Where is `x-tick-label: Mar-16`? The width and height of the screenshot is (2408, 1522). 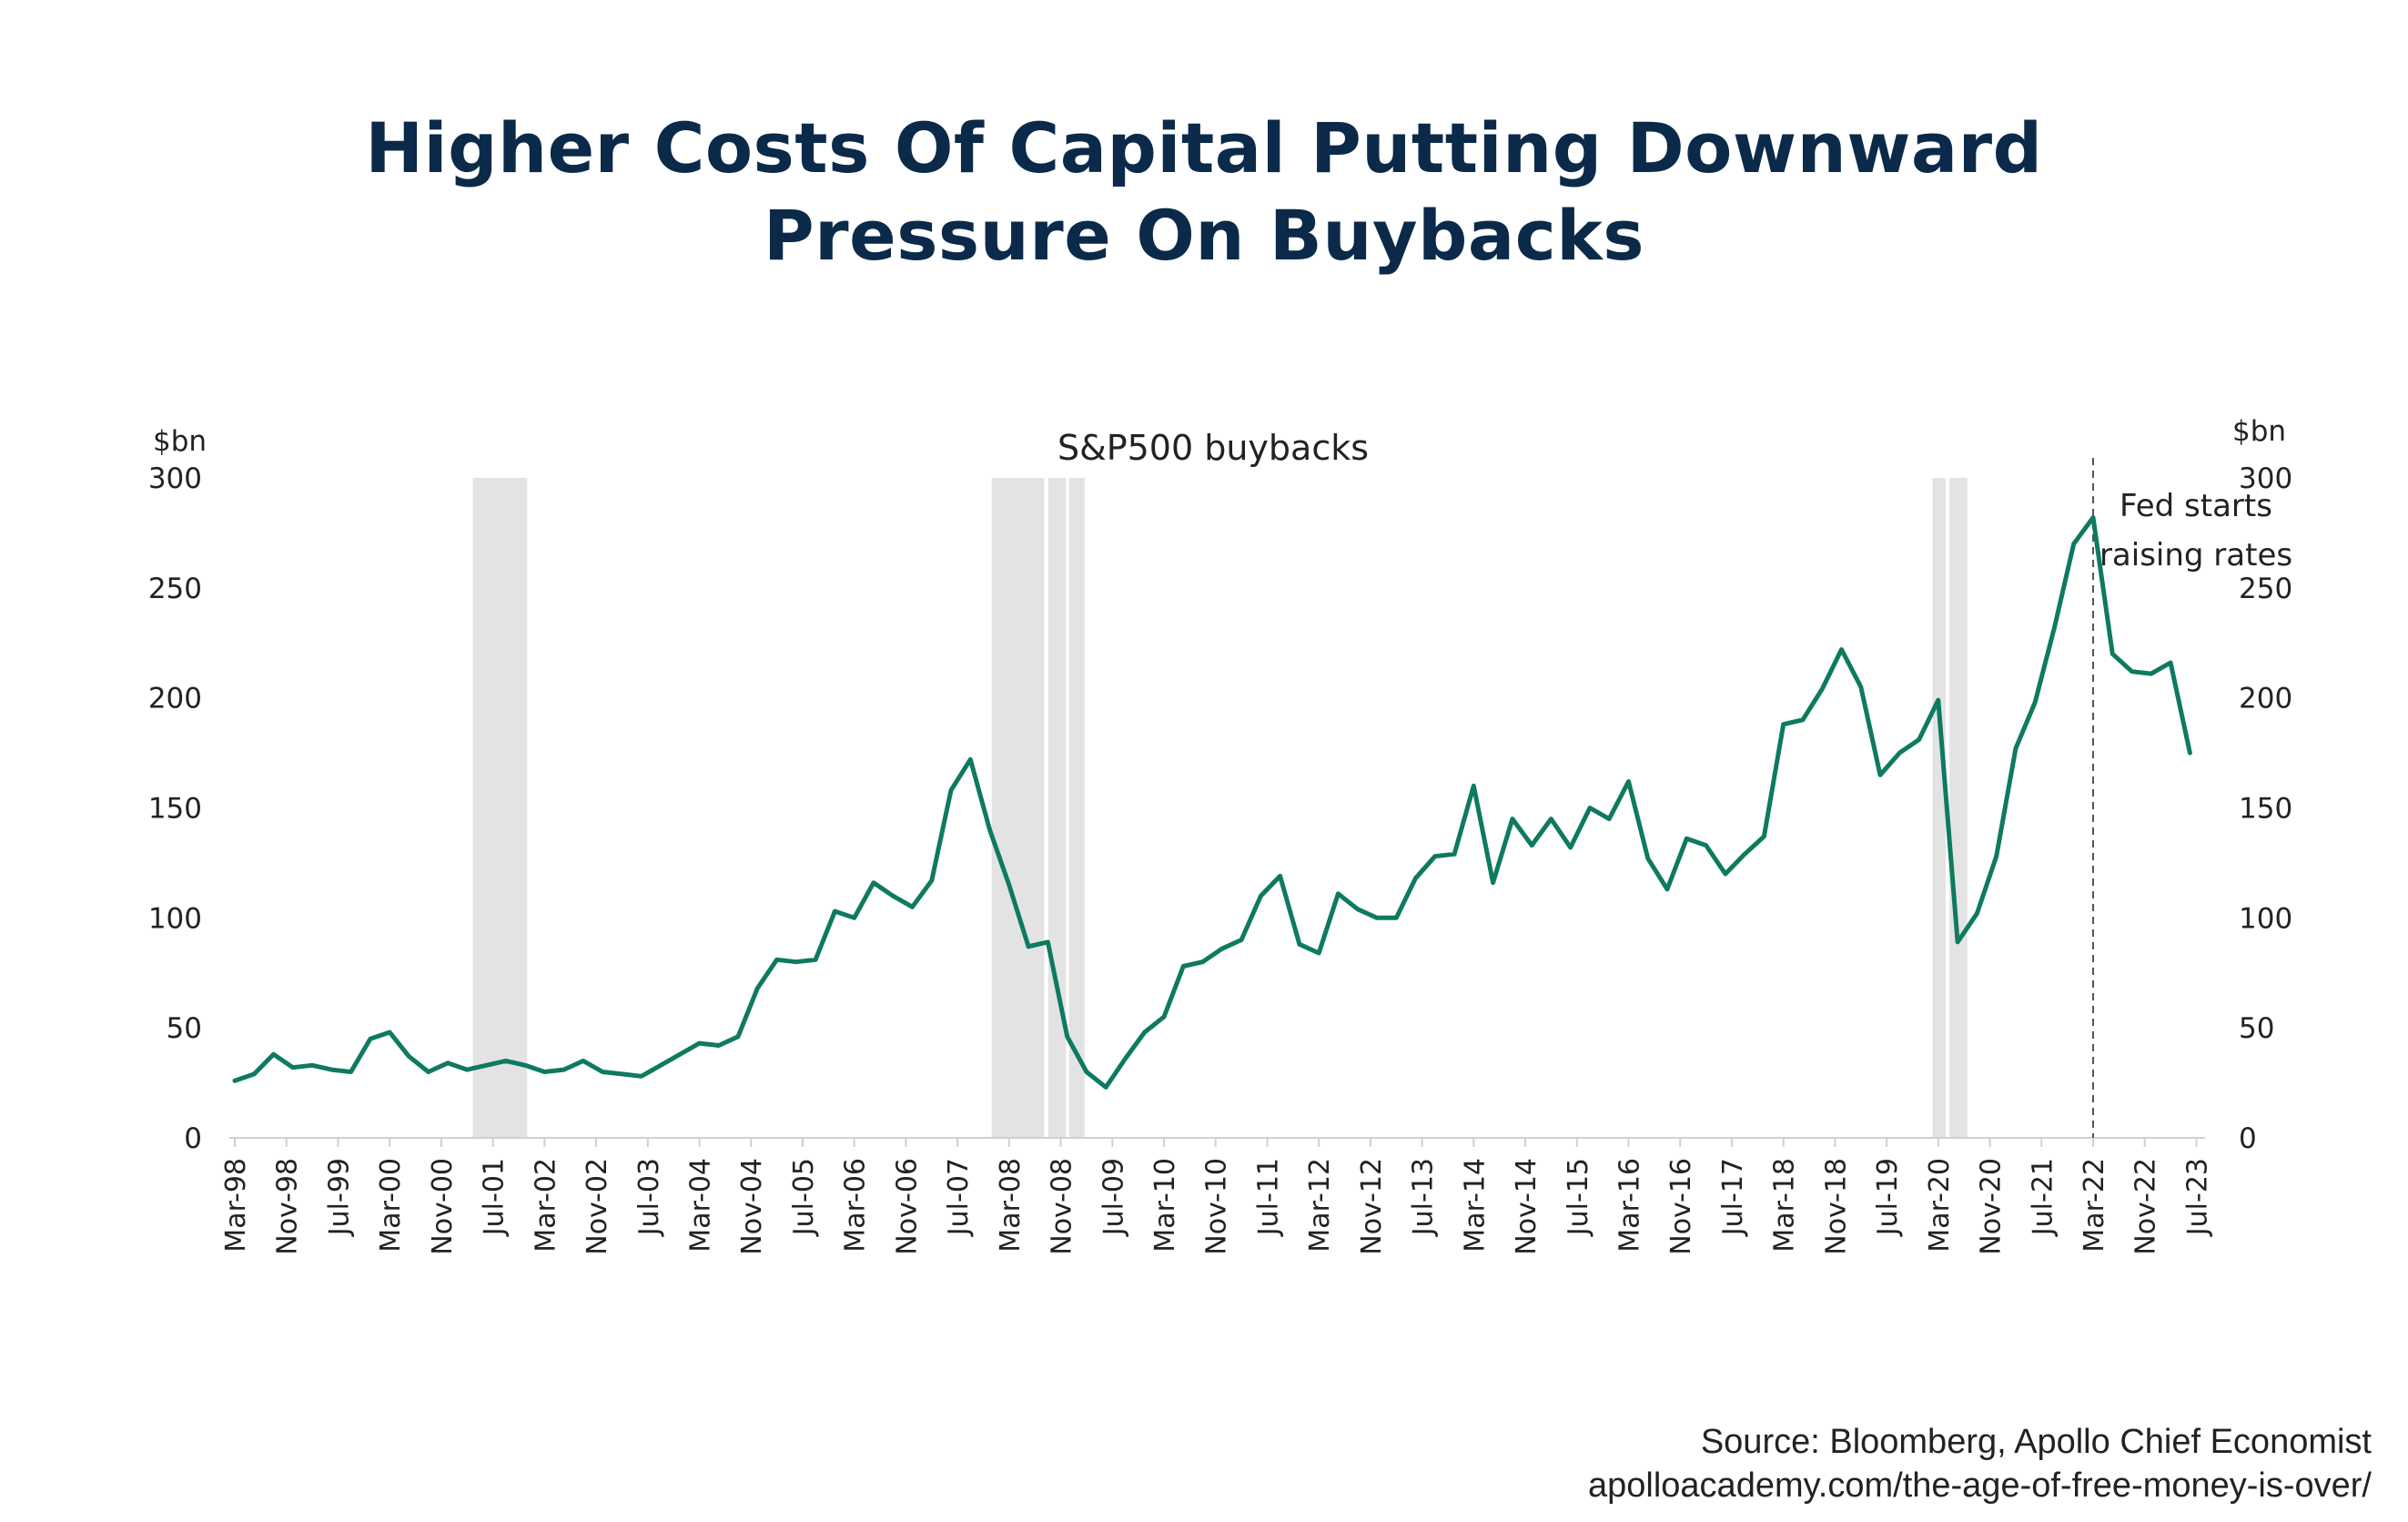 x-tick-label: Mar-16 is located at coordinates (1630, 1205).